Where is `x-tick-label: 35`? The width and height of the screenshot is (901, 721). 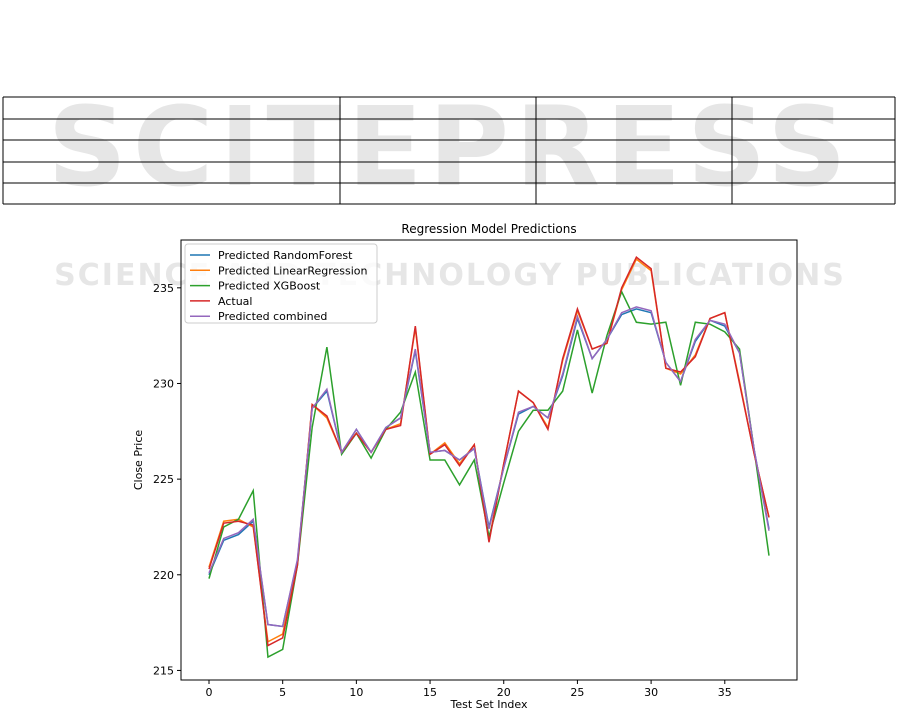 x-tick-label: 35 is located at coordinates (725, 692).